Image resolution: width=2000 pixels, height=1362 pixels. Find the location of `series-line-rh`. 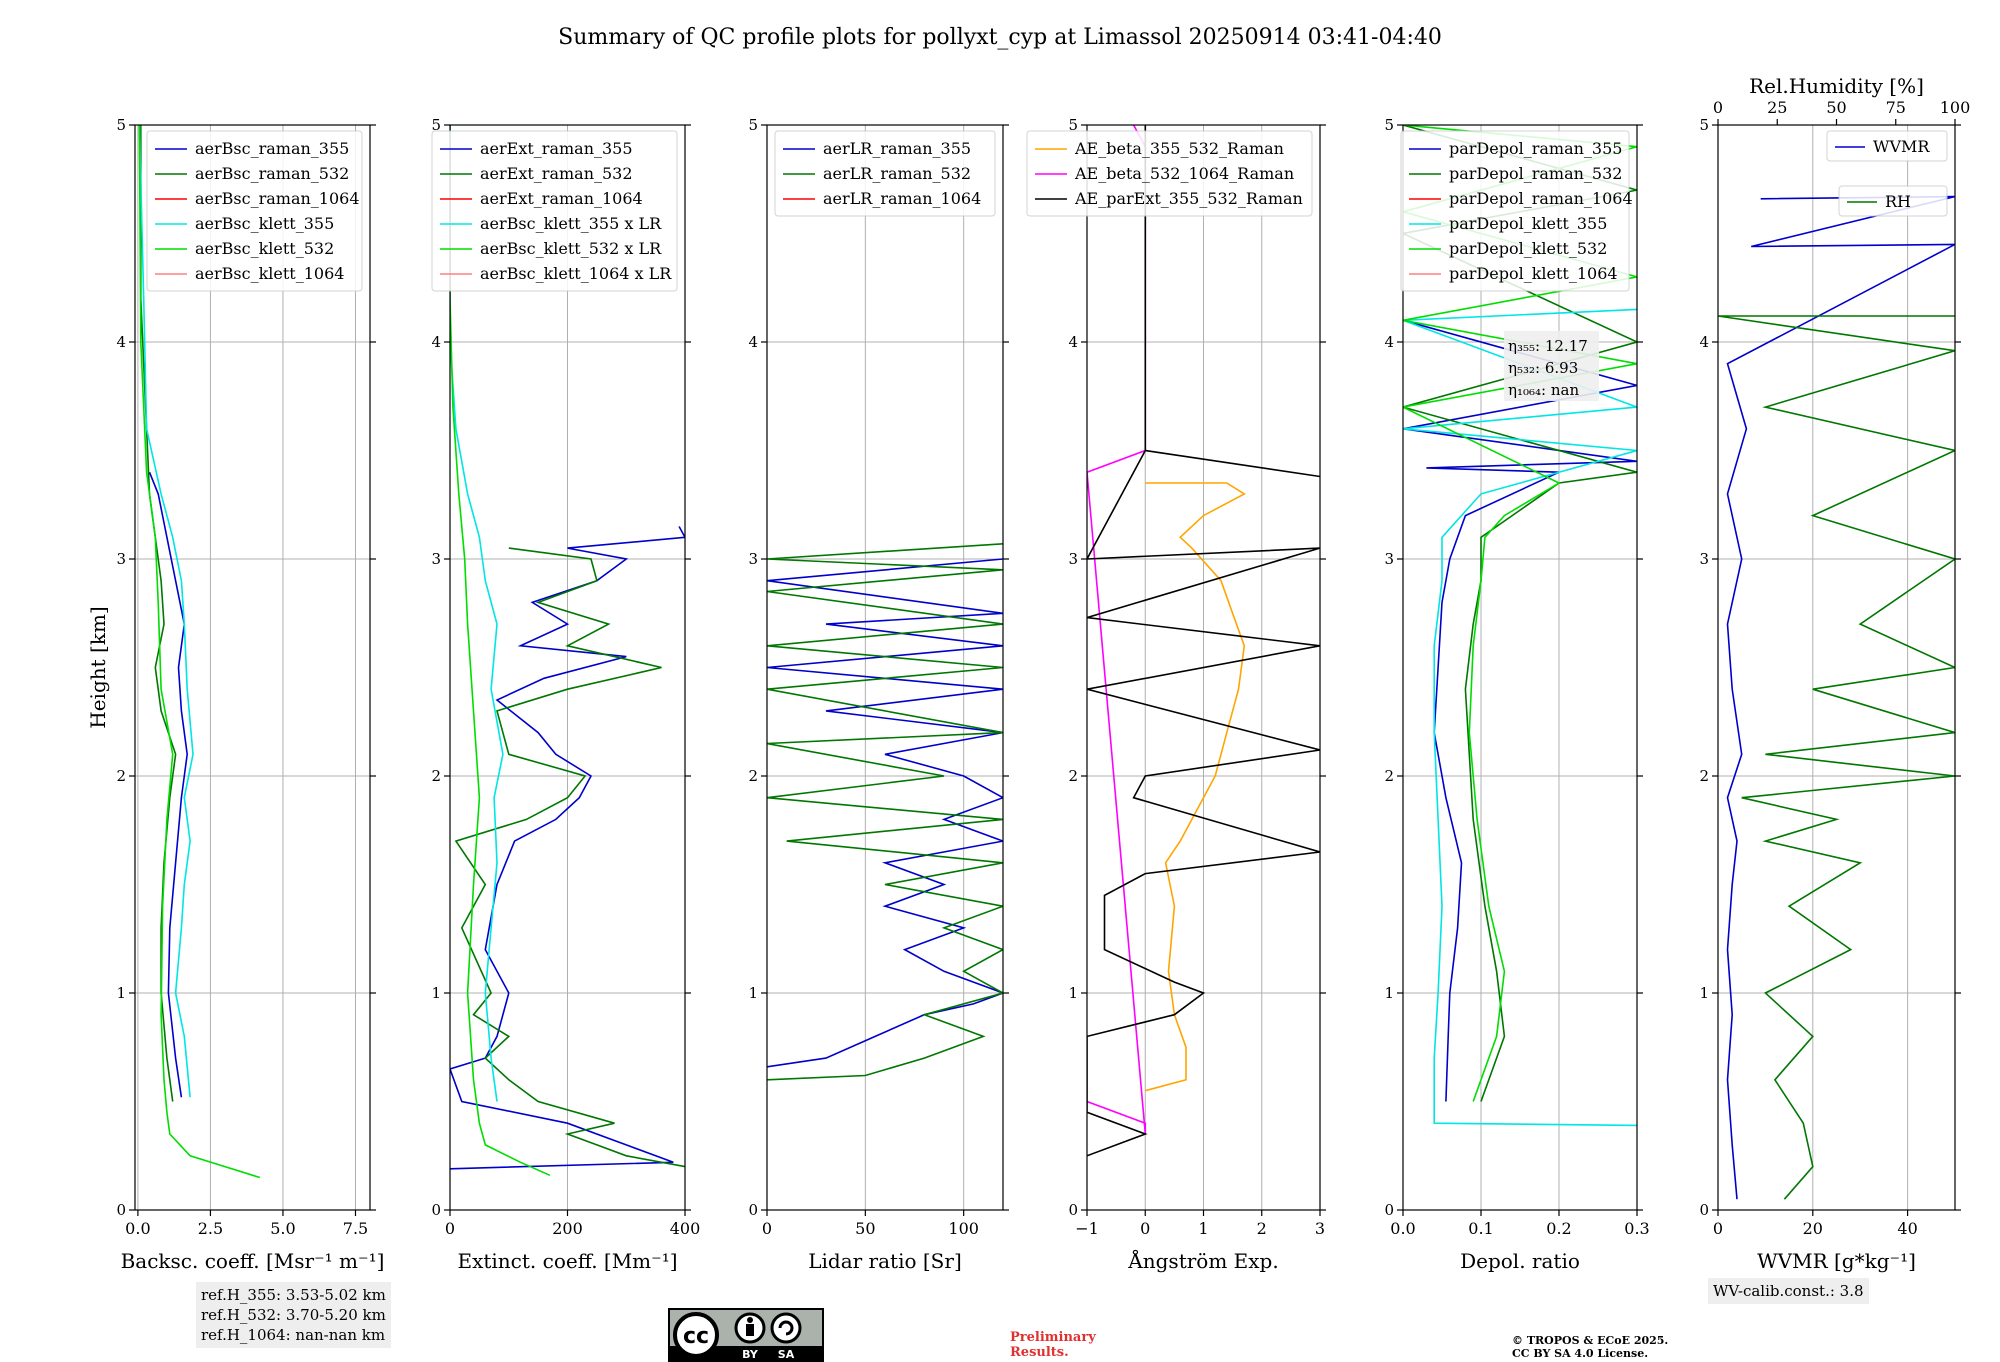

series-line-rh is located at coordinates (1836, 757).